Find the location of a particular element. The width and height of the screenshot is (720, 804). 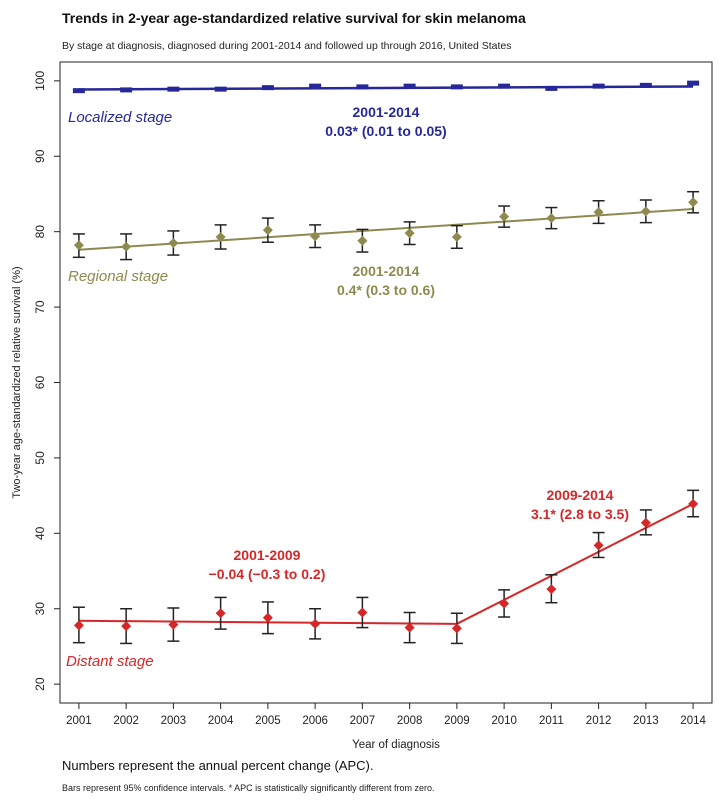

x-tick-label: 2007 is located at coordinates (363, 721).